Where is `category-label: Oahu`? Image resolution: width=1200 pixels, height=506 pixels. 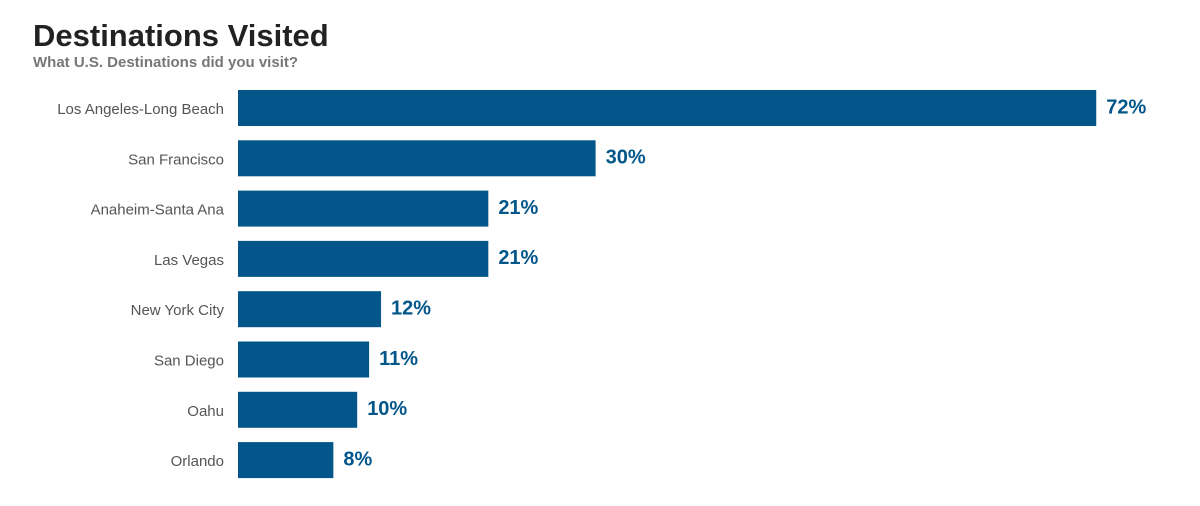
category-label: Oahu is located at coordinates (205, 411).